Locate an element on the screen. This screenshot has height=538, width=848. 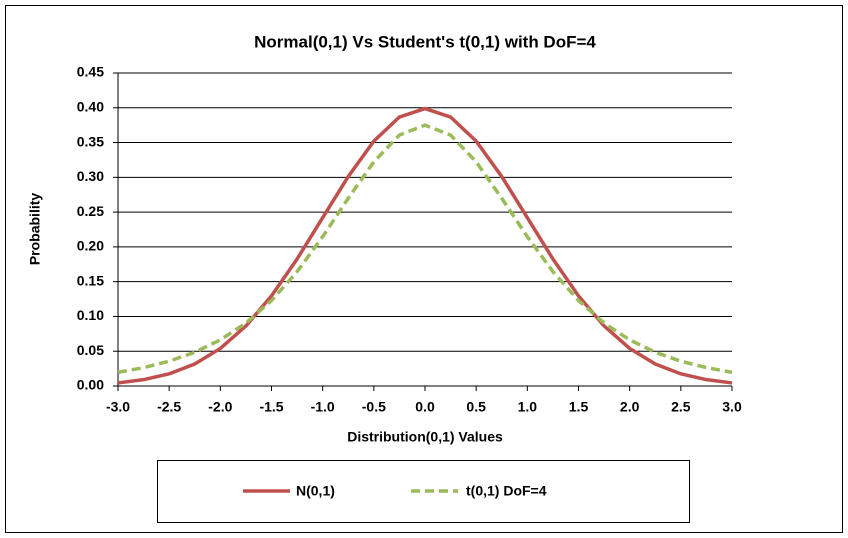
x-tick-label: -3.0 is located at coordinates (118, 407).